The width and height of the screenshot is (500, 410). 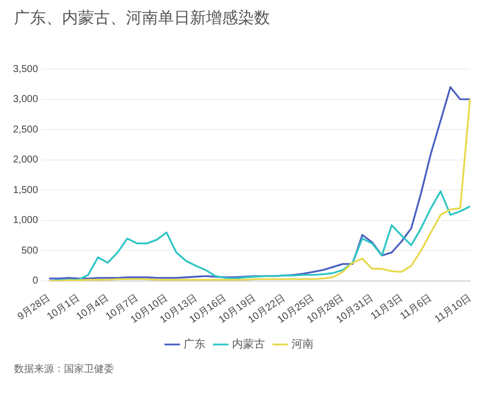 I want to click on legend-label: 河南, so click(x=302, y=343).